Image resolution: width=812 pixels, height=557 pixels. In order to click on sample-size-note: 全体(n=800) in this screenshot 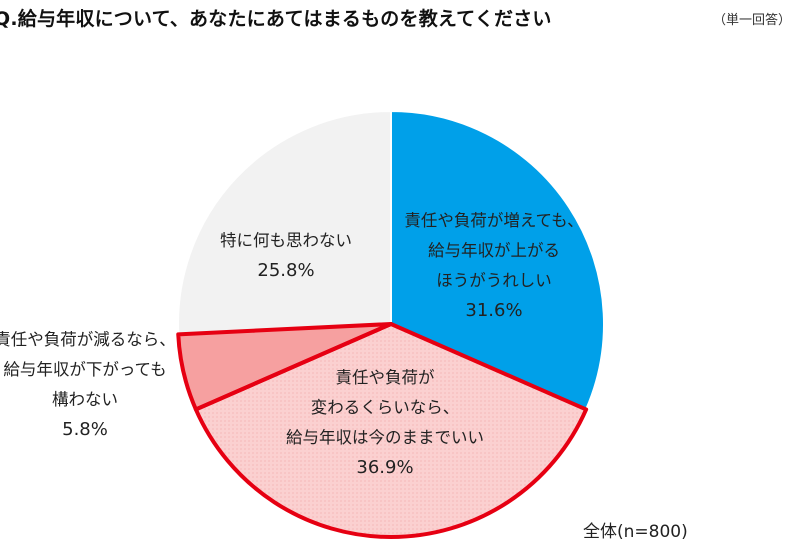, I will do `click(635, 532)`.